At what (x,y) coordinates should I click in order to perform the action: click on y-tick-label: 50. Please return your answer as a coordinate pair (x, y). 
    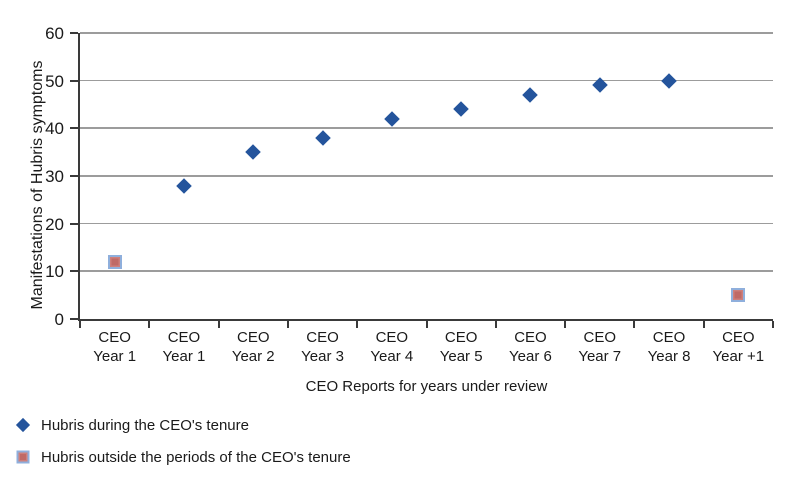
    Looking at the image, I should click on (54, 81).